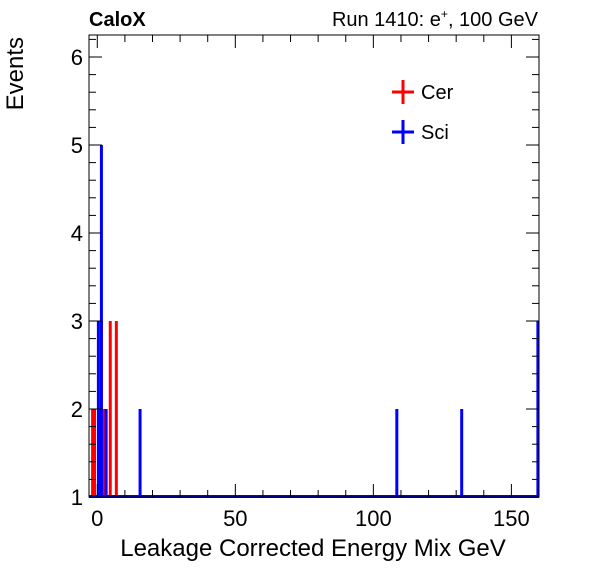  I want to click on y-tick-label: 1, so click(77, 497).